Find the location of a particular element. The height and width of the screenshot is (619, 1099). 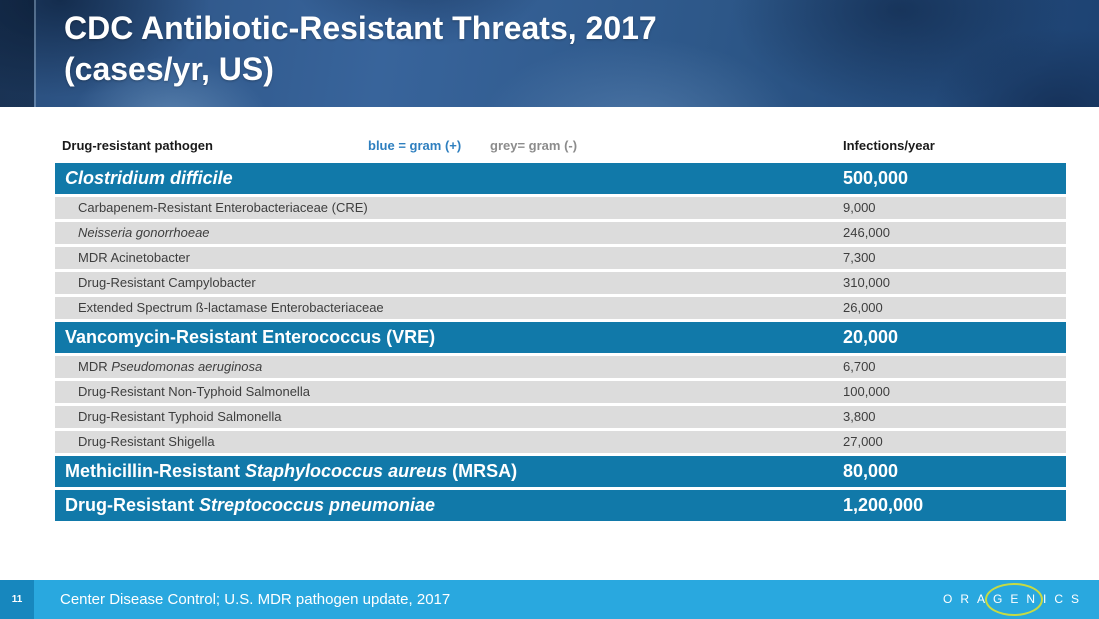

slide-number: 11 is located at coordinates (17, 599).